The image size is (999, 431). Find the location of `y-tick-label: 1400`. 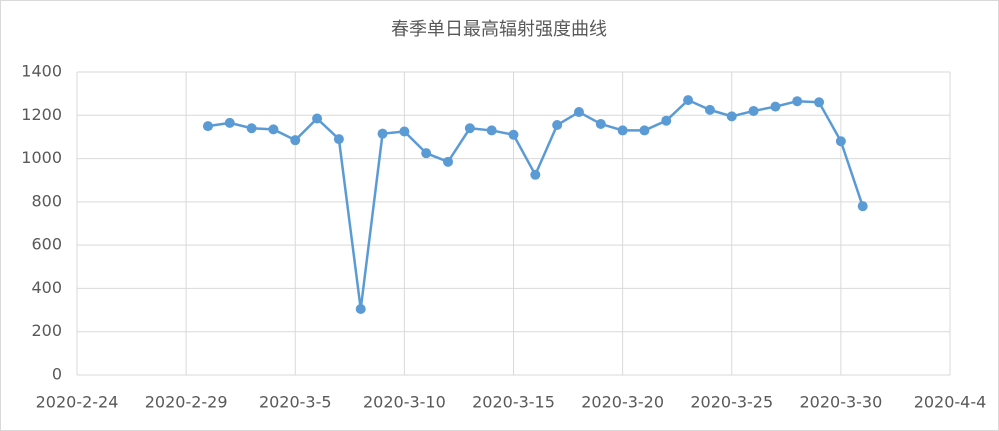

y-tick-label: 1400 is located at coordinates (41, 71).